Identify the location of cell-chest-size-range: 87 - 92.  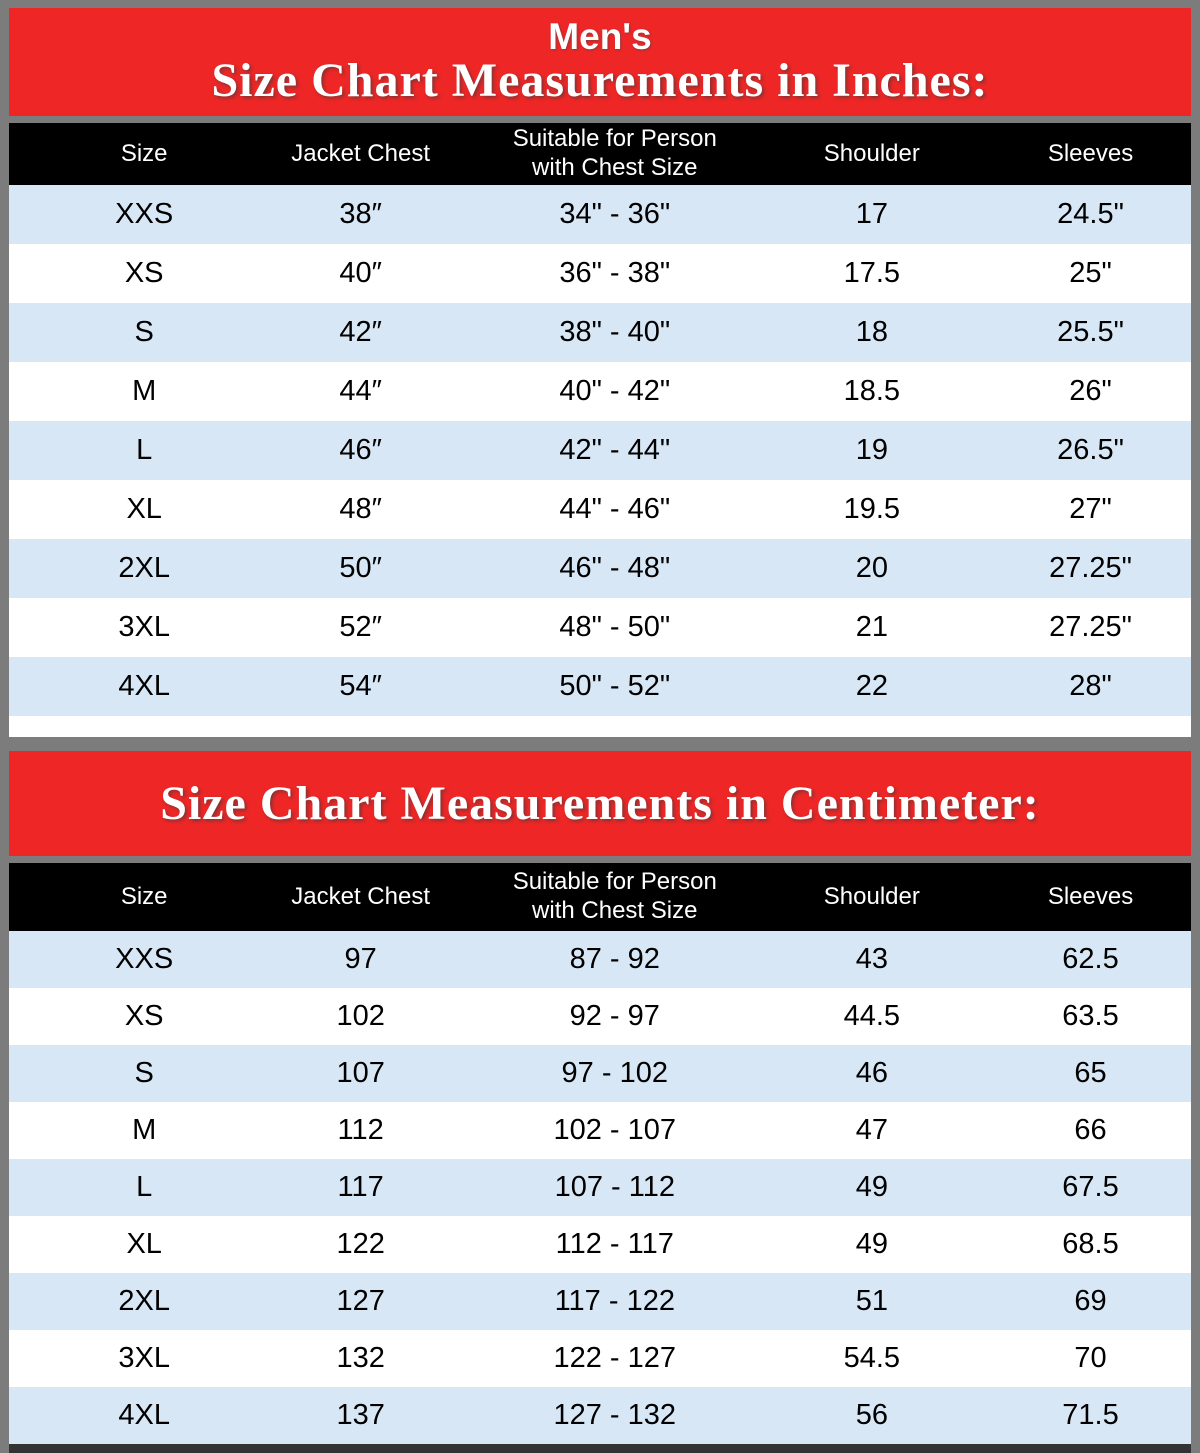
(614, 959).